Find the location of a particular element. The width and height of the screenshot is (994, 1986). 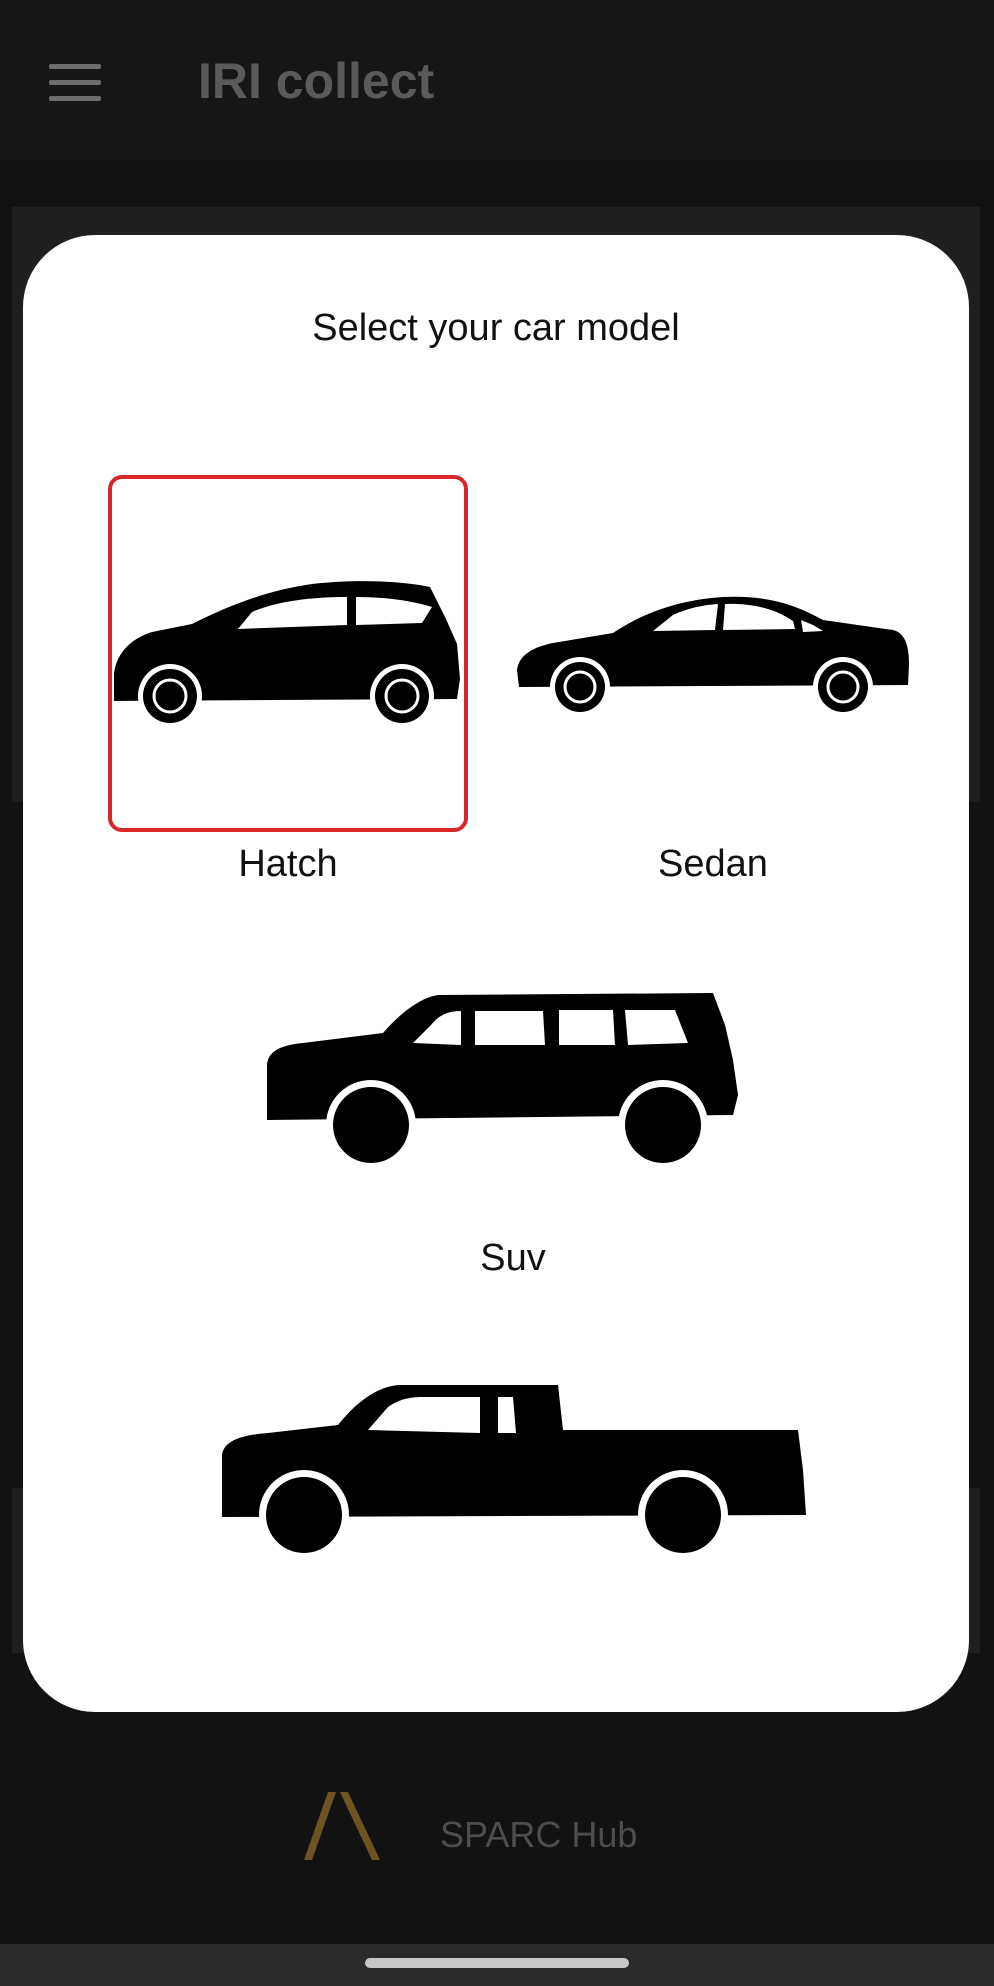

app-title: IRI collect is located at coordinates (316, 81).